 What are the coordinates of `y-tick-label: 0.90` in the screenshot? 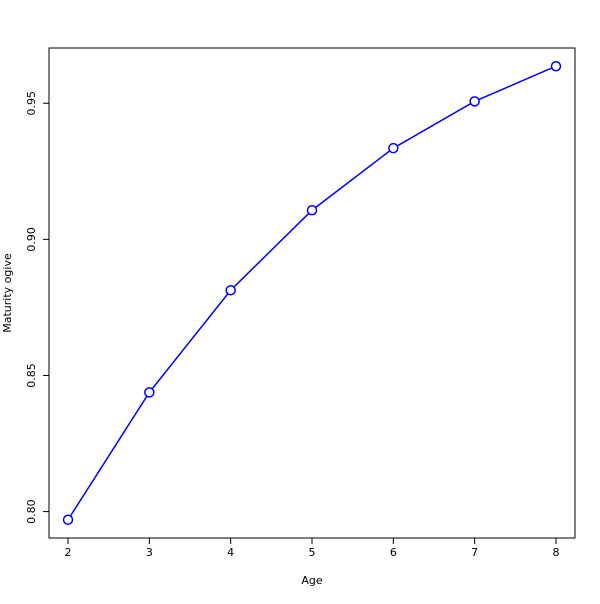 It's located at (31, 239).